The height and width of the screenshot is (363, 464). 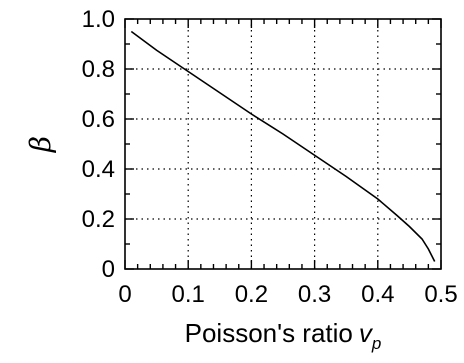 I want to click on y-tick-label: 0.8, so click(x=98, y=69).